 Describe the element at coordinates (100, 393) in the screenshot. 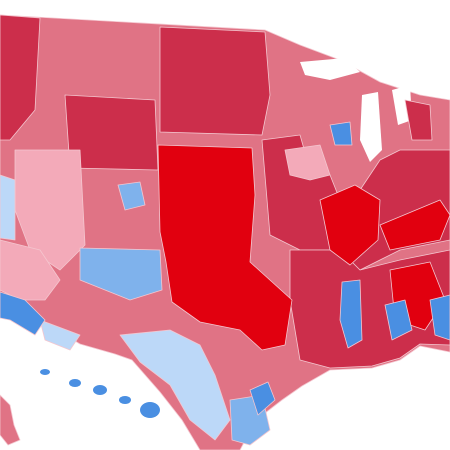

I see `islands` at that location.